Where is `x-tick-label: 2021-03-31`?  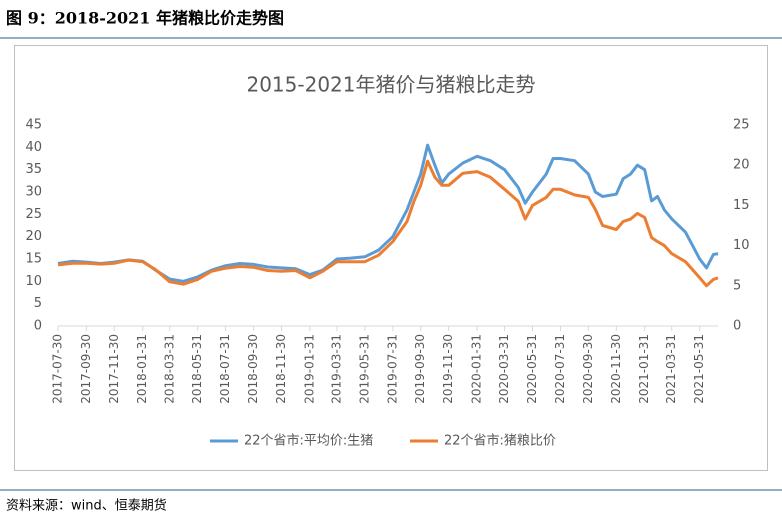
x-tick-label: 2021-03-31 is located at coordinates (671, 369).